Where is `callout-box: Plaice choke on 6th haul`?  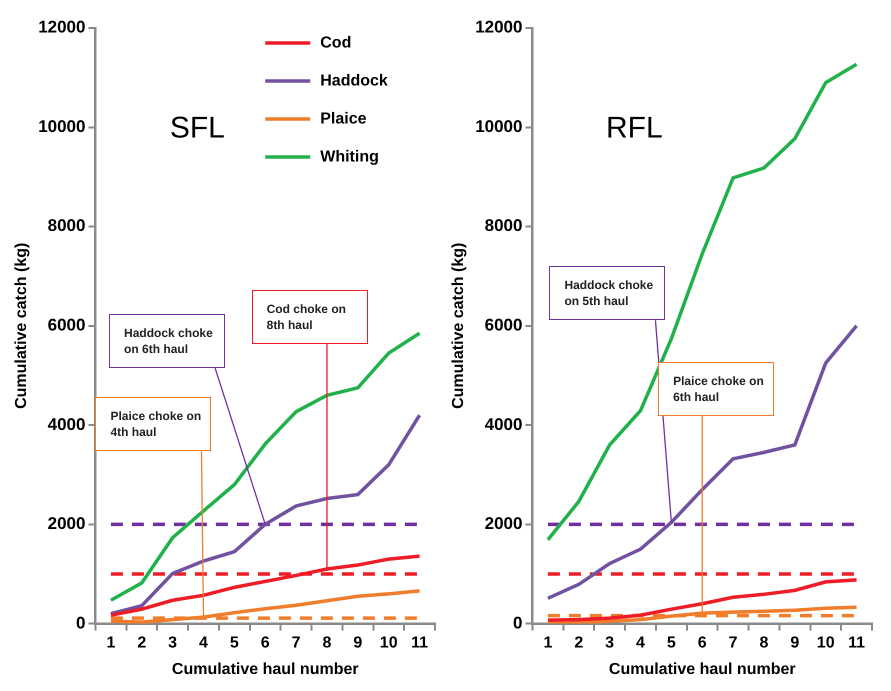 callout-box: Plaice choke on 6th haul is located at coordinates (716, 389).